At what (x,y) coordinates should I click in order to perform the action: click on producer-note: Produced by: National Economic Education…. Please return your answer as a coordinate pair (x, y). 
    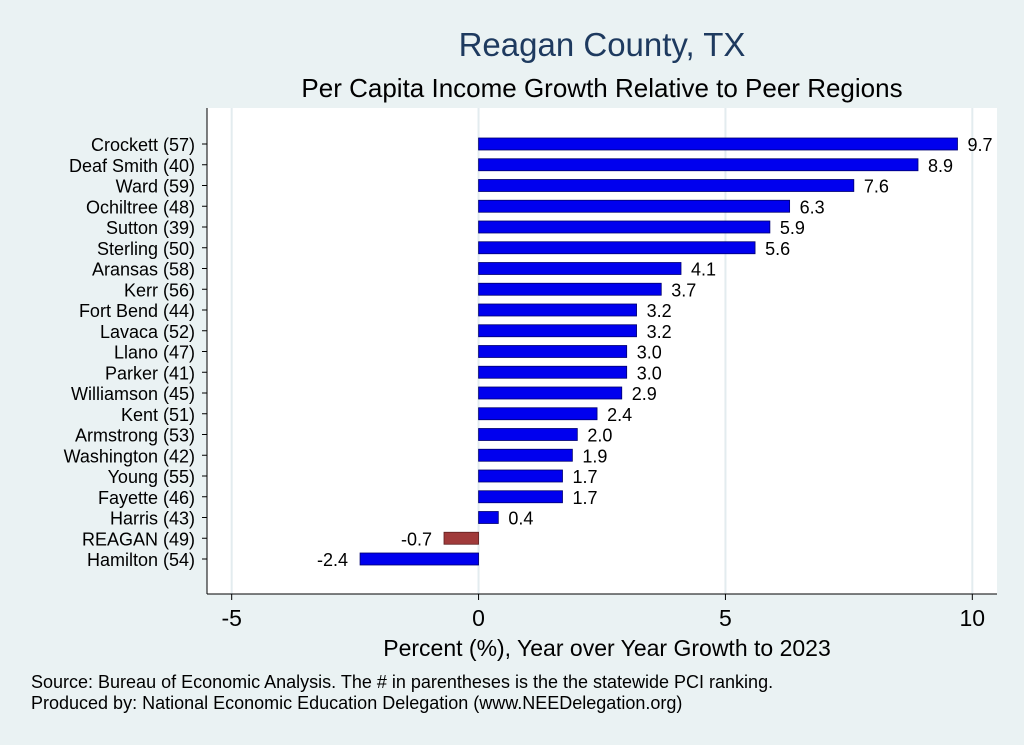
    Looking at the image, I should click on (357, 703).